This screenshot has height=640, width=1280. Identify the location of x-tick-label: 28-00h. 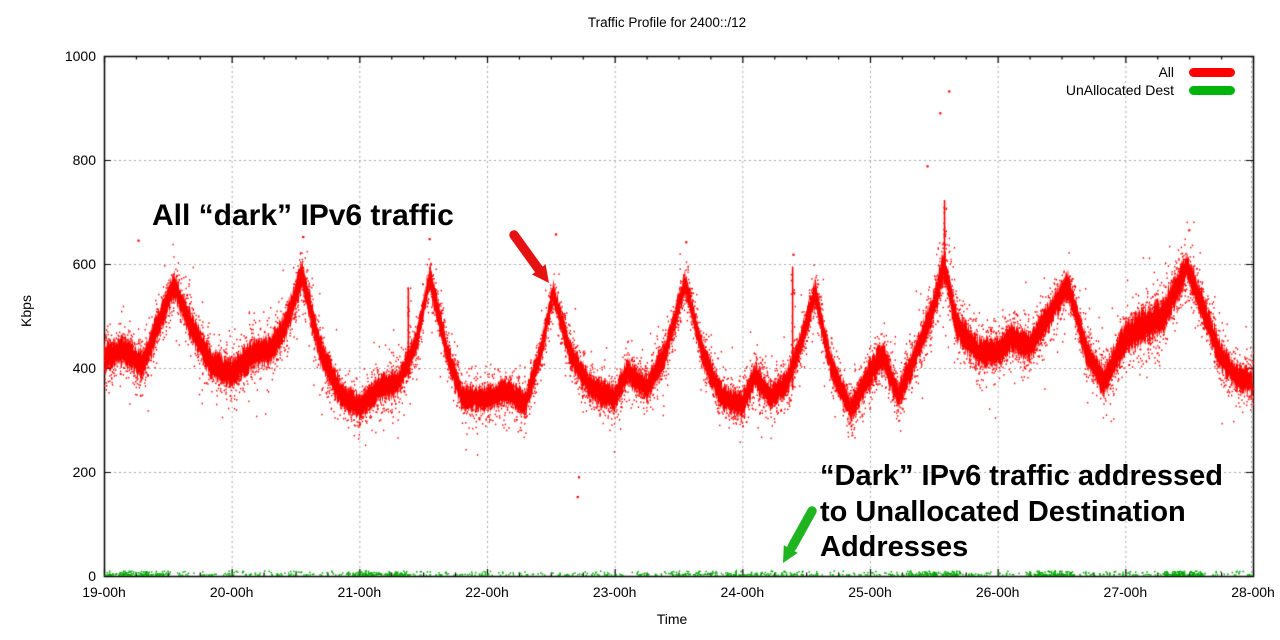
(1253, 592).